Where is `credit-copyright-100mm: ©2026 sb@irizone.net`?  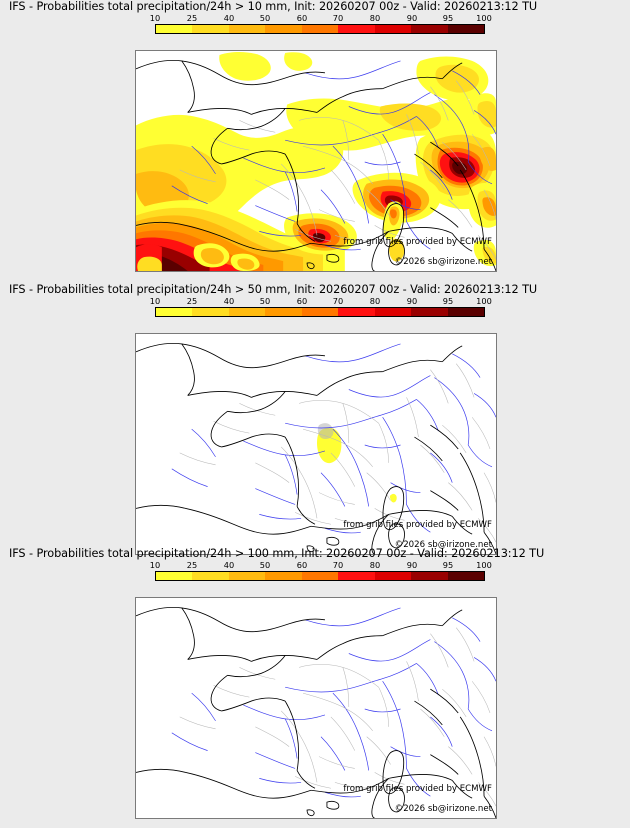
credit-copyright-100mm: ©2026 sb@irizone.net is located at coordinates (443, 809).